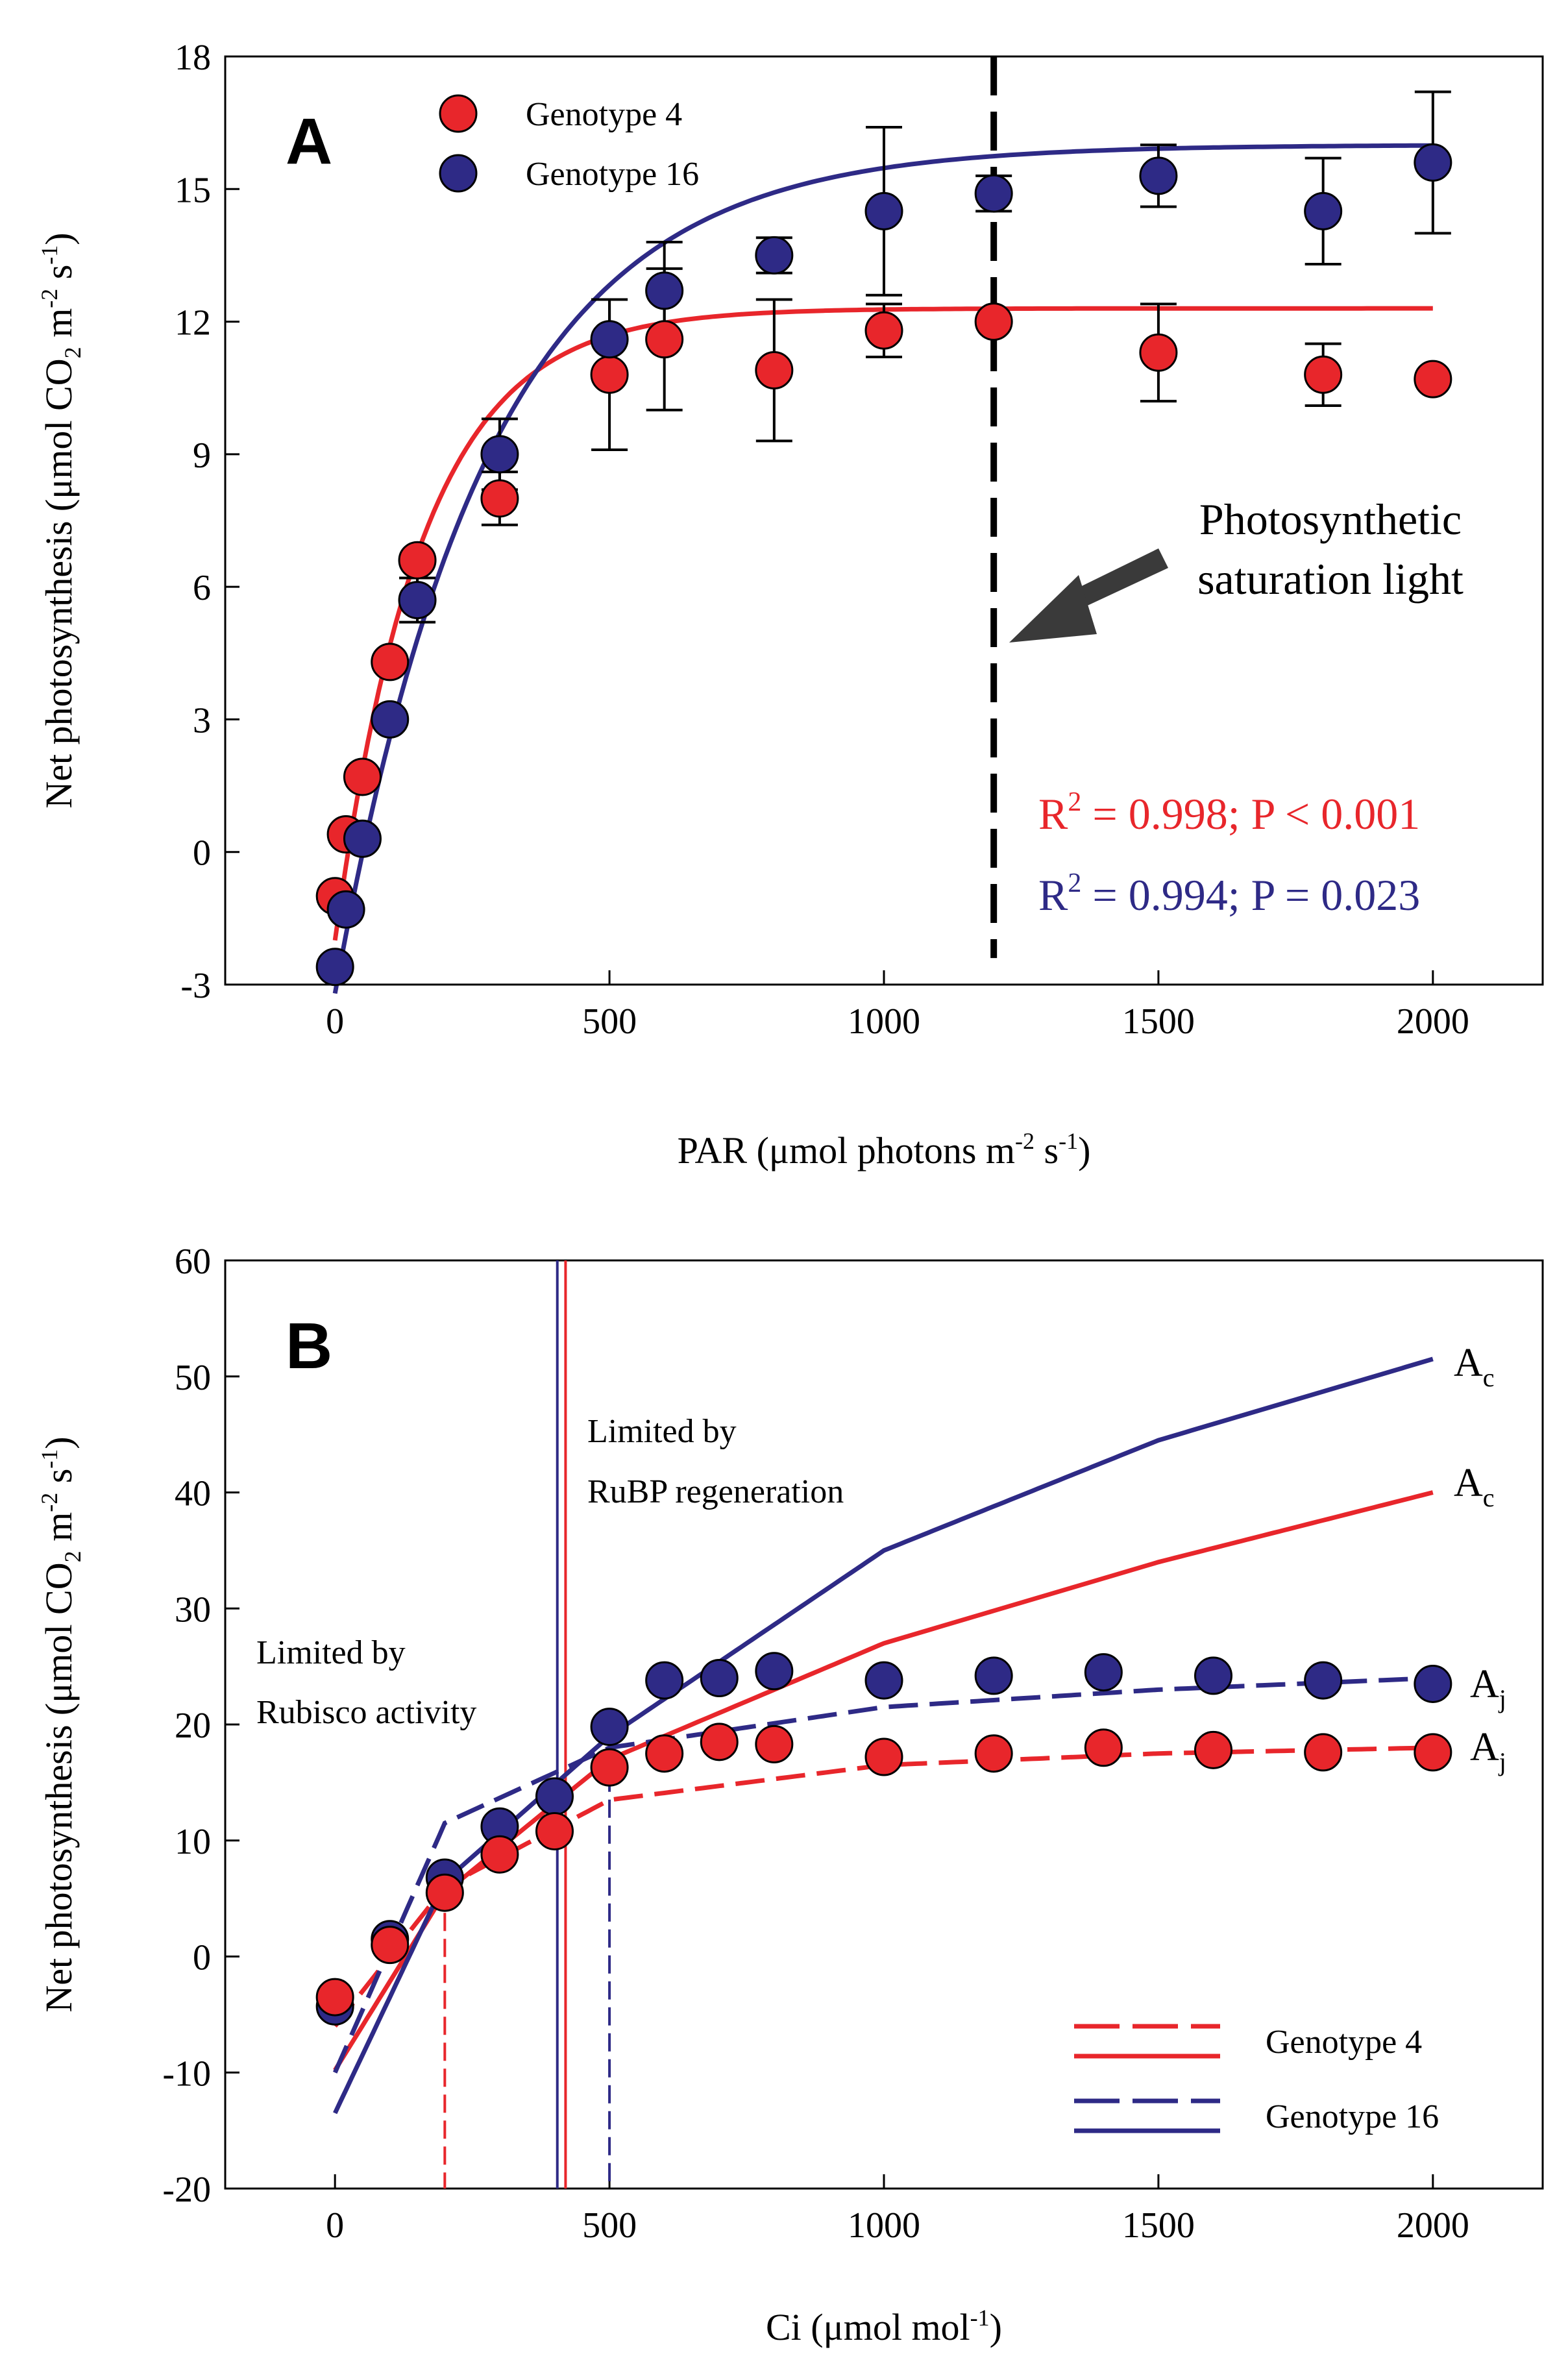 Image resolution: width=1568 pixels, height=2380 pixels. I want to click on stats-genotype-16-sup: 2, so click(1074, 883).